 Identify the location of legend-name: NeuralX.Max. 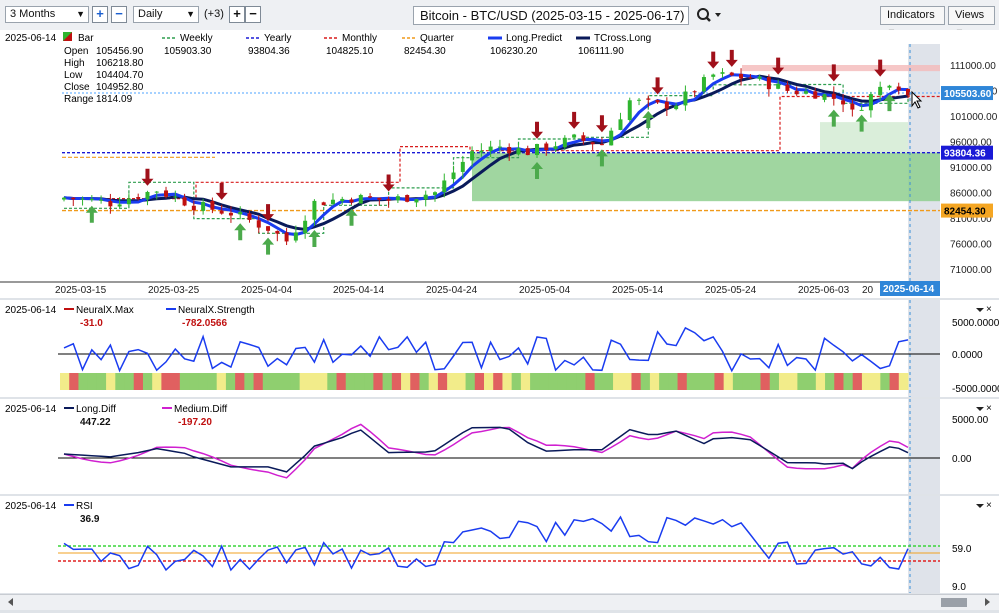
(105, 310).